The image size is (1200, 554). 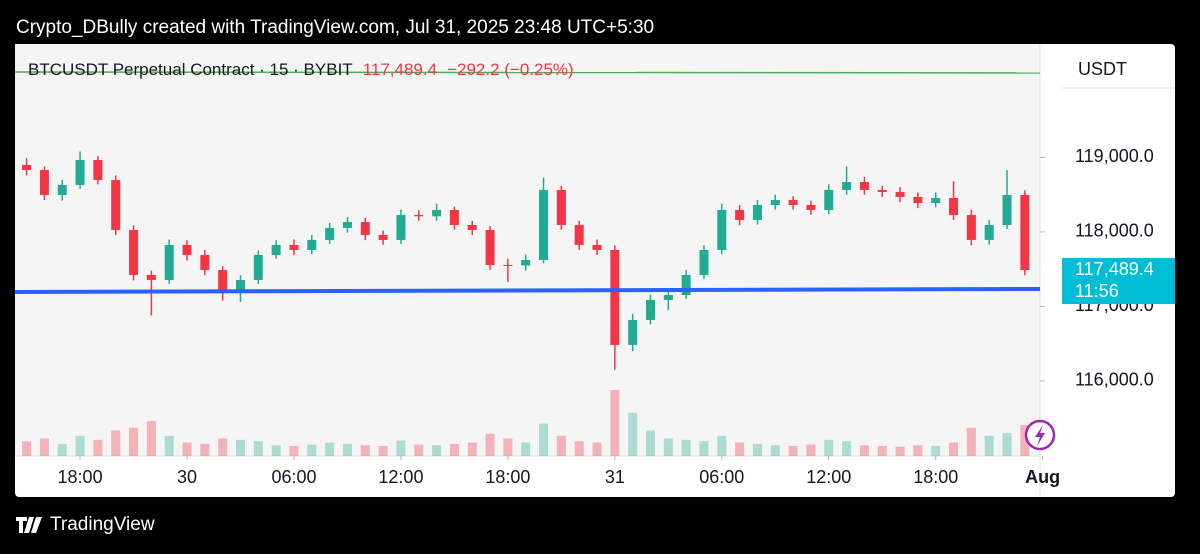 I want to click on alert-bolt, so click(x=1040, y=435).